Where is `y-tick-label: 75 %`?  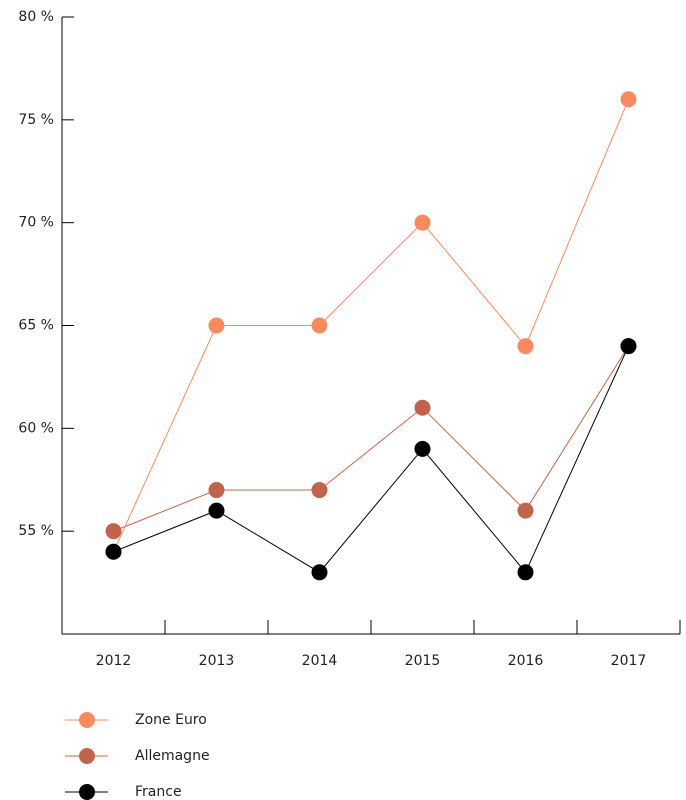
y-tick-label: 75 % is located at coordinates (36, 120).